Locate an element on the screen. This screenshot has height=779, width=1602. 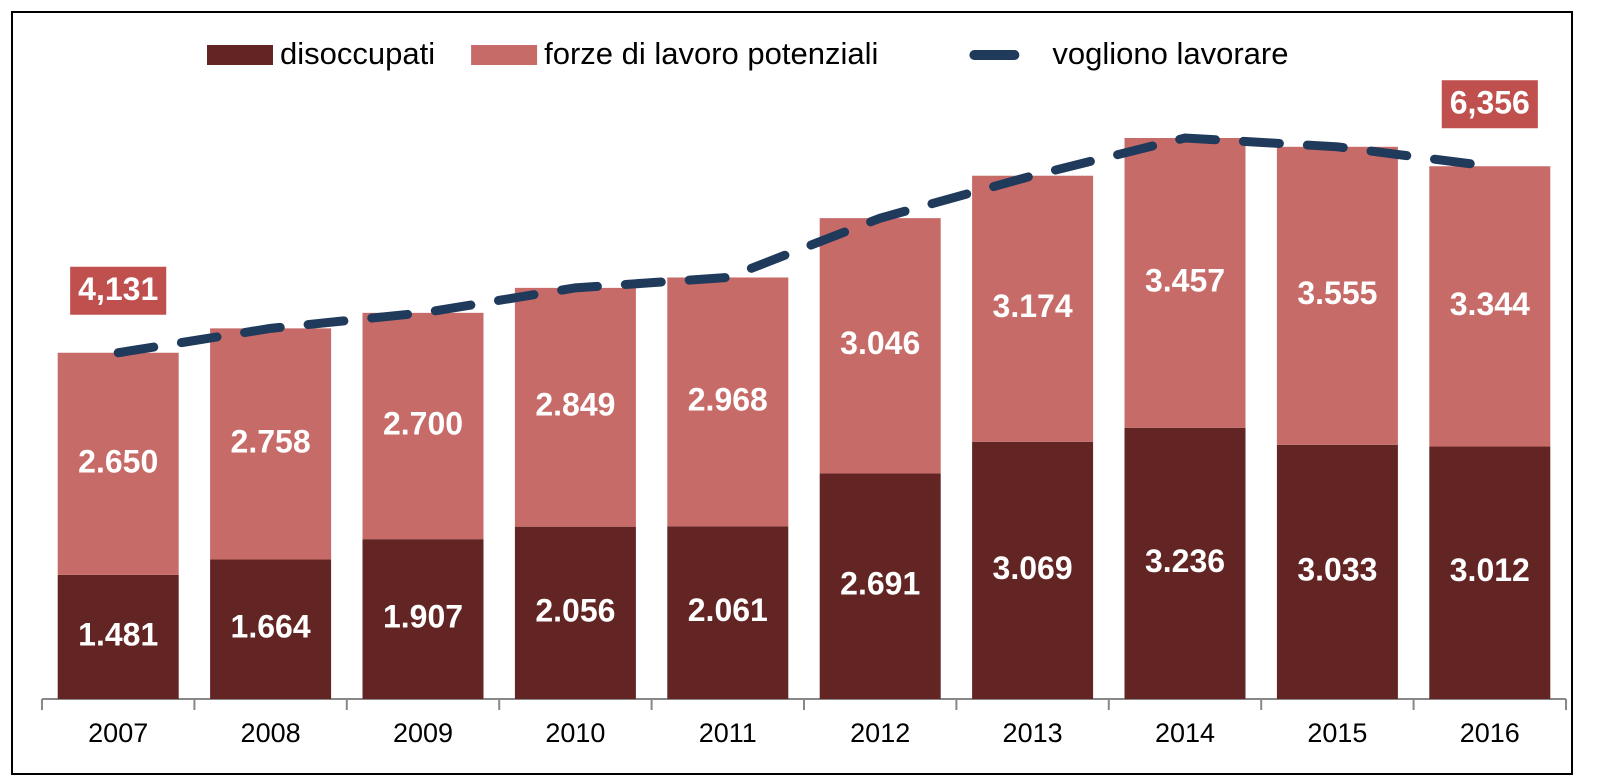
data-label: 2.968 is located at coordinates (728, 399).